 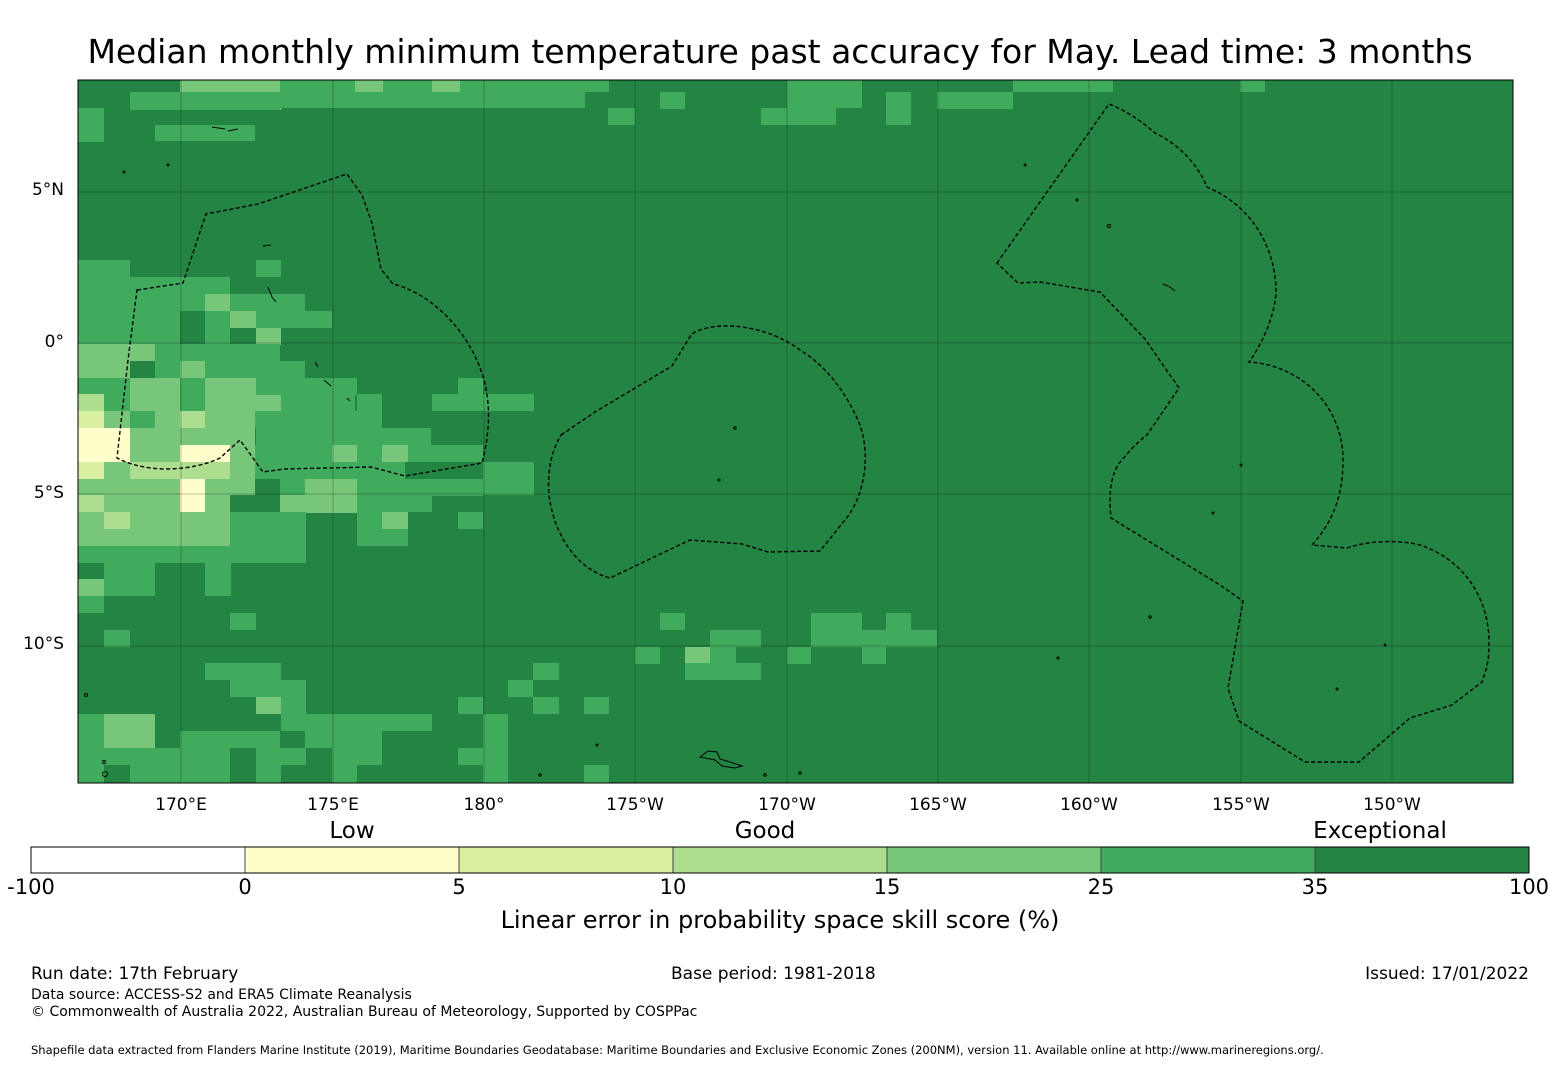 What do you see at coordinates (135, 974) in the screenshot?
I see `run-date: Run date: 17th February` at bounding box center [135, 974].